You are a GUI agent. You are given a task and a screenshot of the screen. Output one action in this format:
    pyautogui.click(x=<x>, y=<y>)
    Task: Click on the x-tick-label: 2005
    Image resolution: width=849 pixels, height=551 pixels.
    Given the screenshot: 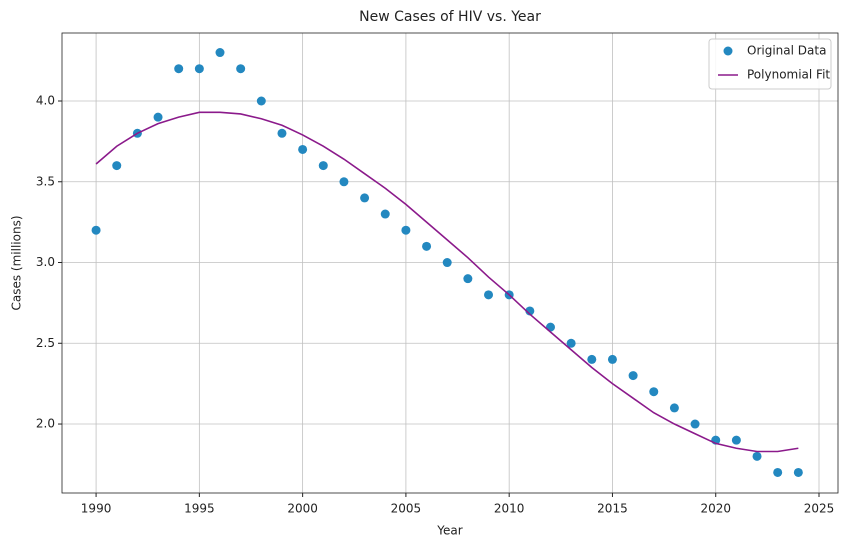 What is the action you would take?
    pyautogui.click(x=406, y=509)
    